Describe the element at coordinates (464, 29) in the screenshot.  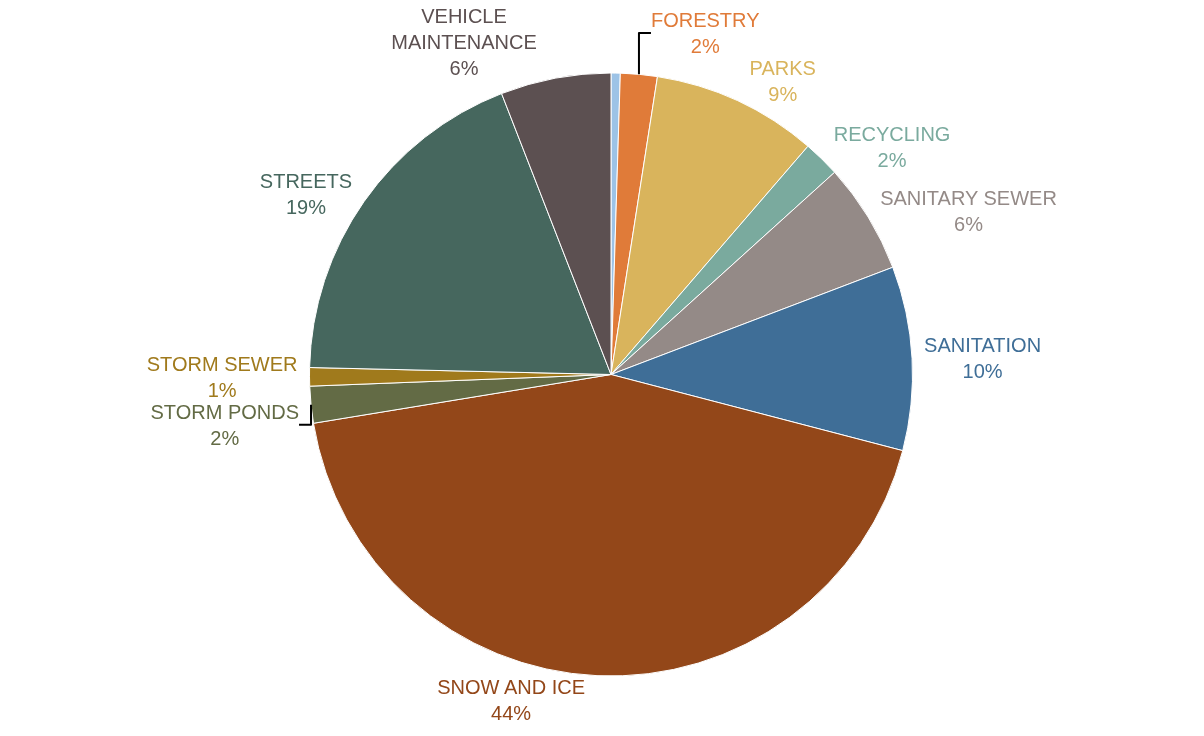
I see `slice-label: VEHICLE MAINTENANCE` at that location.